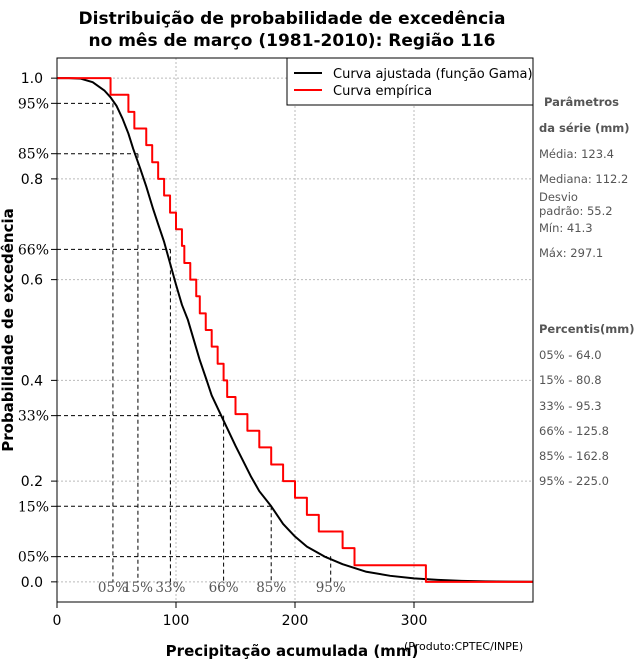  I want to click on percentile-x-label: 66%, so click(224, 588).